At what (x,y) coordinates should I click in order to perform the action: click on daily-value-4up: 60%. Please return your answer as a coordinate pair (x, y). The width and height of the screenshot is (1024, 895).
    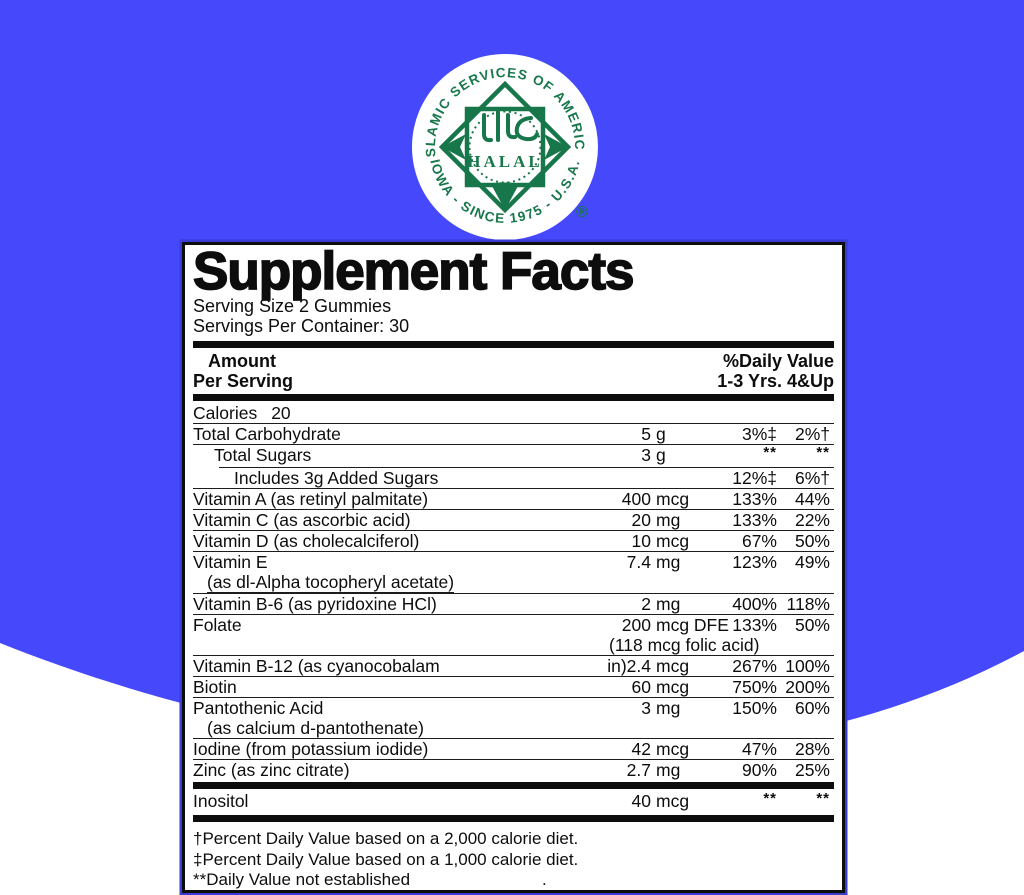
    Looking at the image, I should click on (812, 708).